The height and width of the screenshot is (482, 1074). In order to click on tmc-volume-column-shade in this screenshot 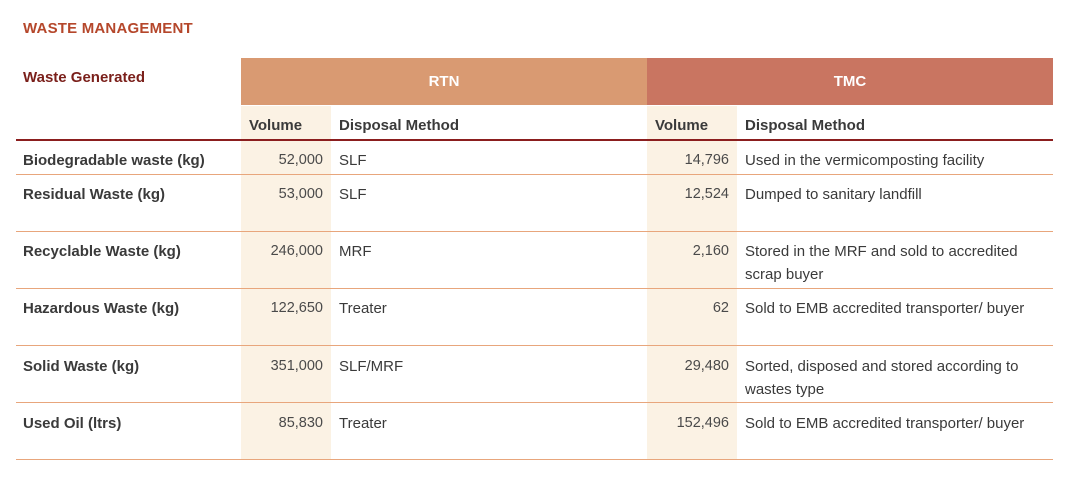, I will do `click(692, 283)`.